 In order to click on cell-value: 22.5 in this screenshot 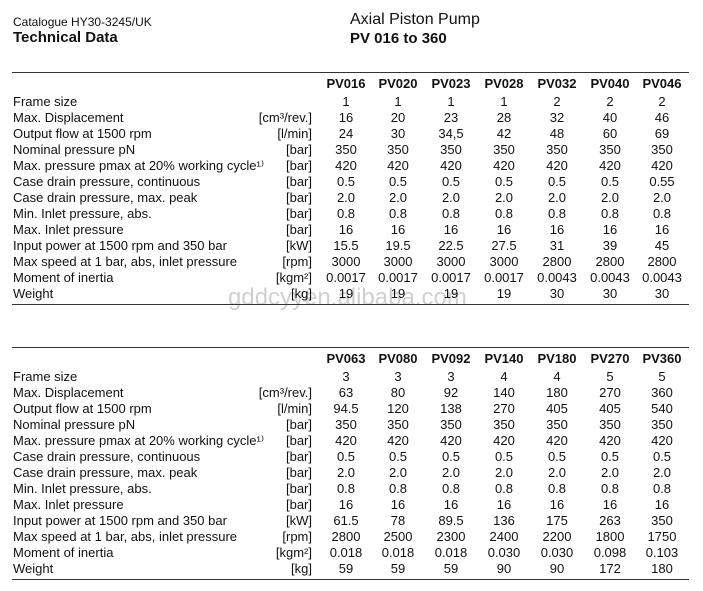, I will do `click(451, 245)`.